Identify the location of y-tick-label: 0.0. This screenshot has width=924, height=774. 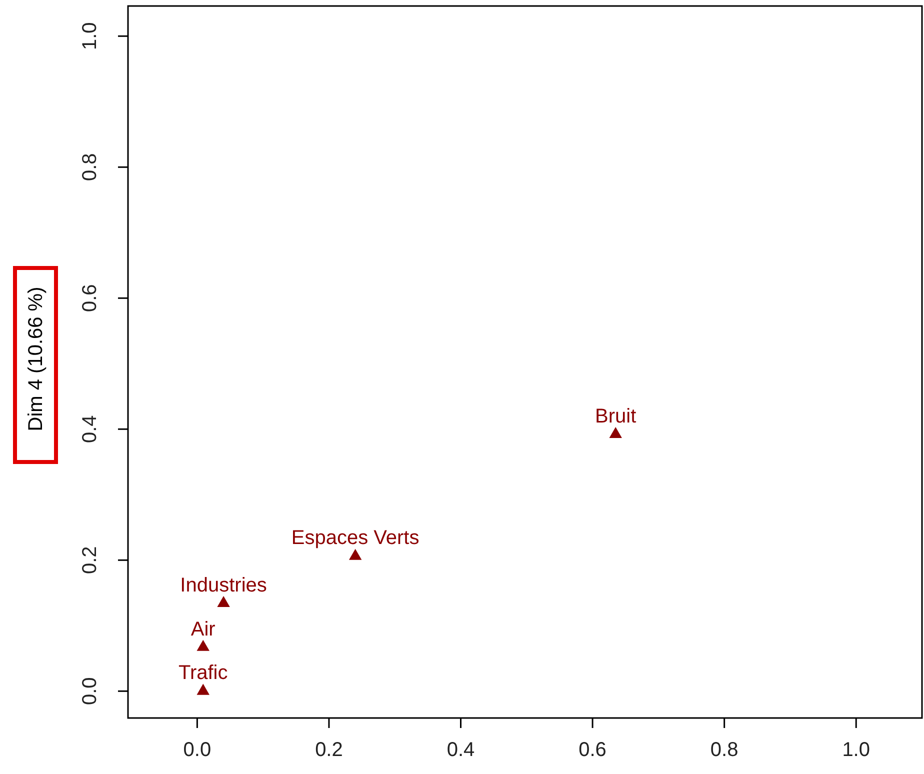
(90, 691).